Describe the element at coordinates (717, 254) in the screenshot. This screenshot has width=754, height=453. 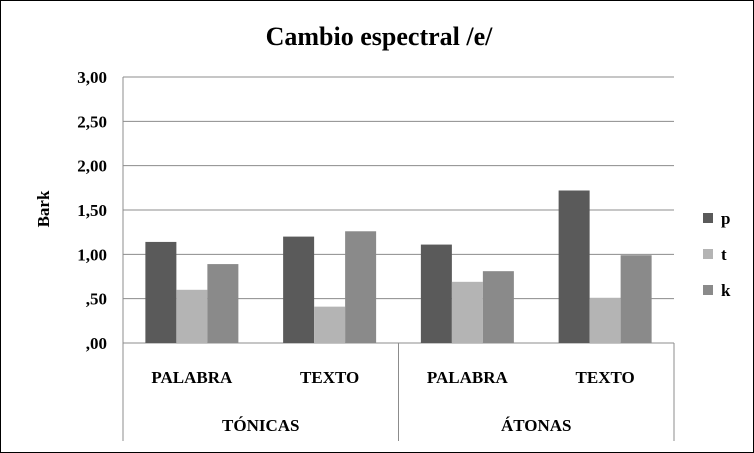
I see `legend: ptk` at that location.